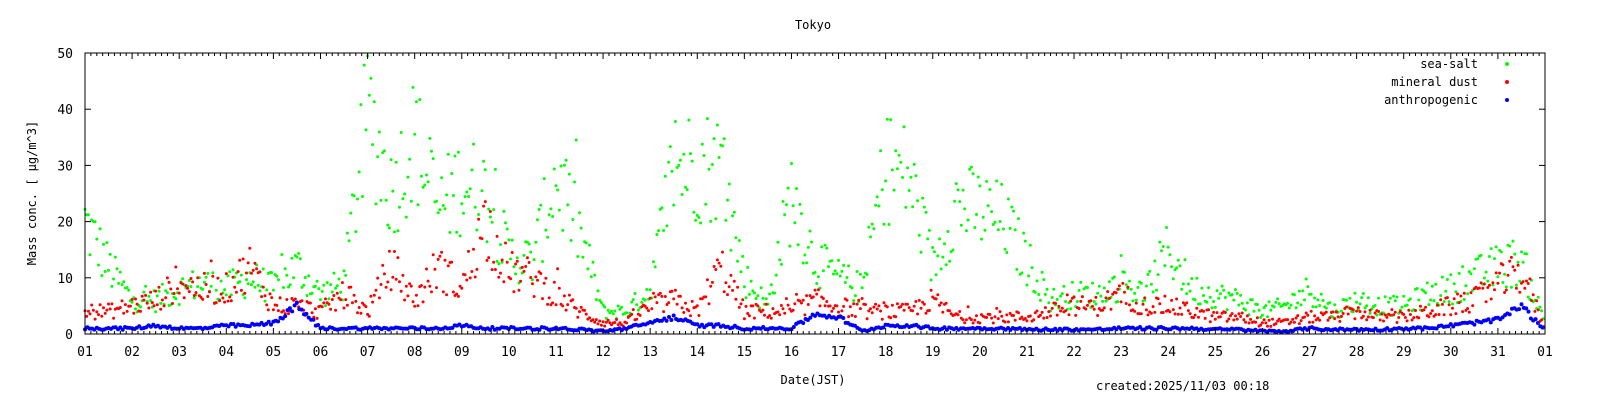 The height and width of the screenshot is (400, 1600). I want to click on chart-title: Tokyo, so click(813, 25).